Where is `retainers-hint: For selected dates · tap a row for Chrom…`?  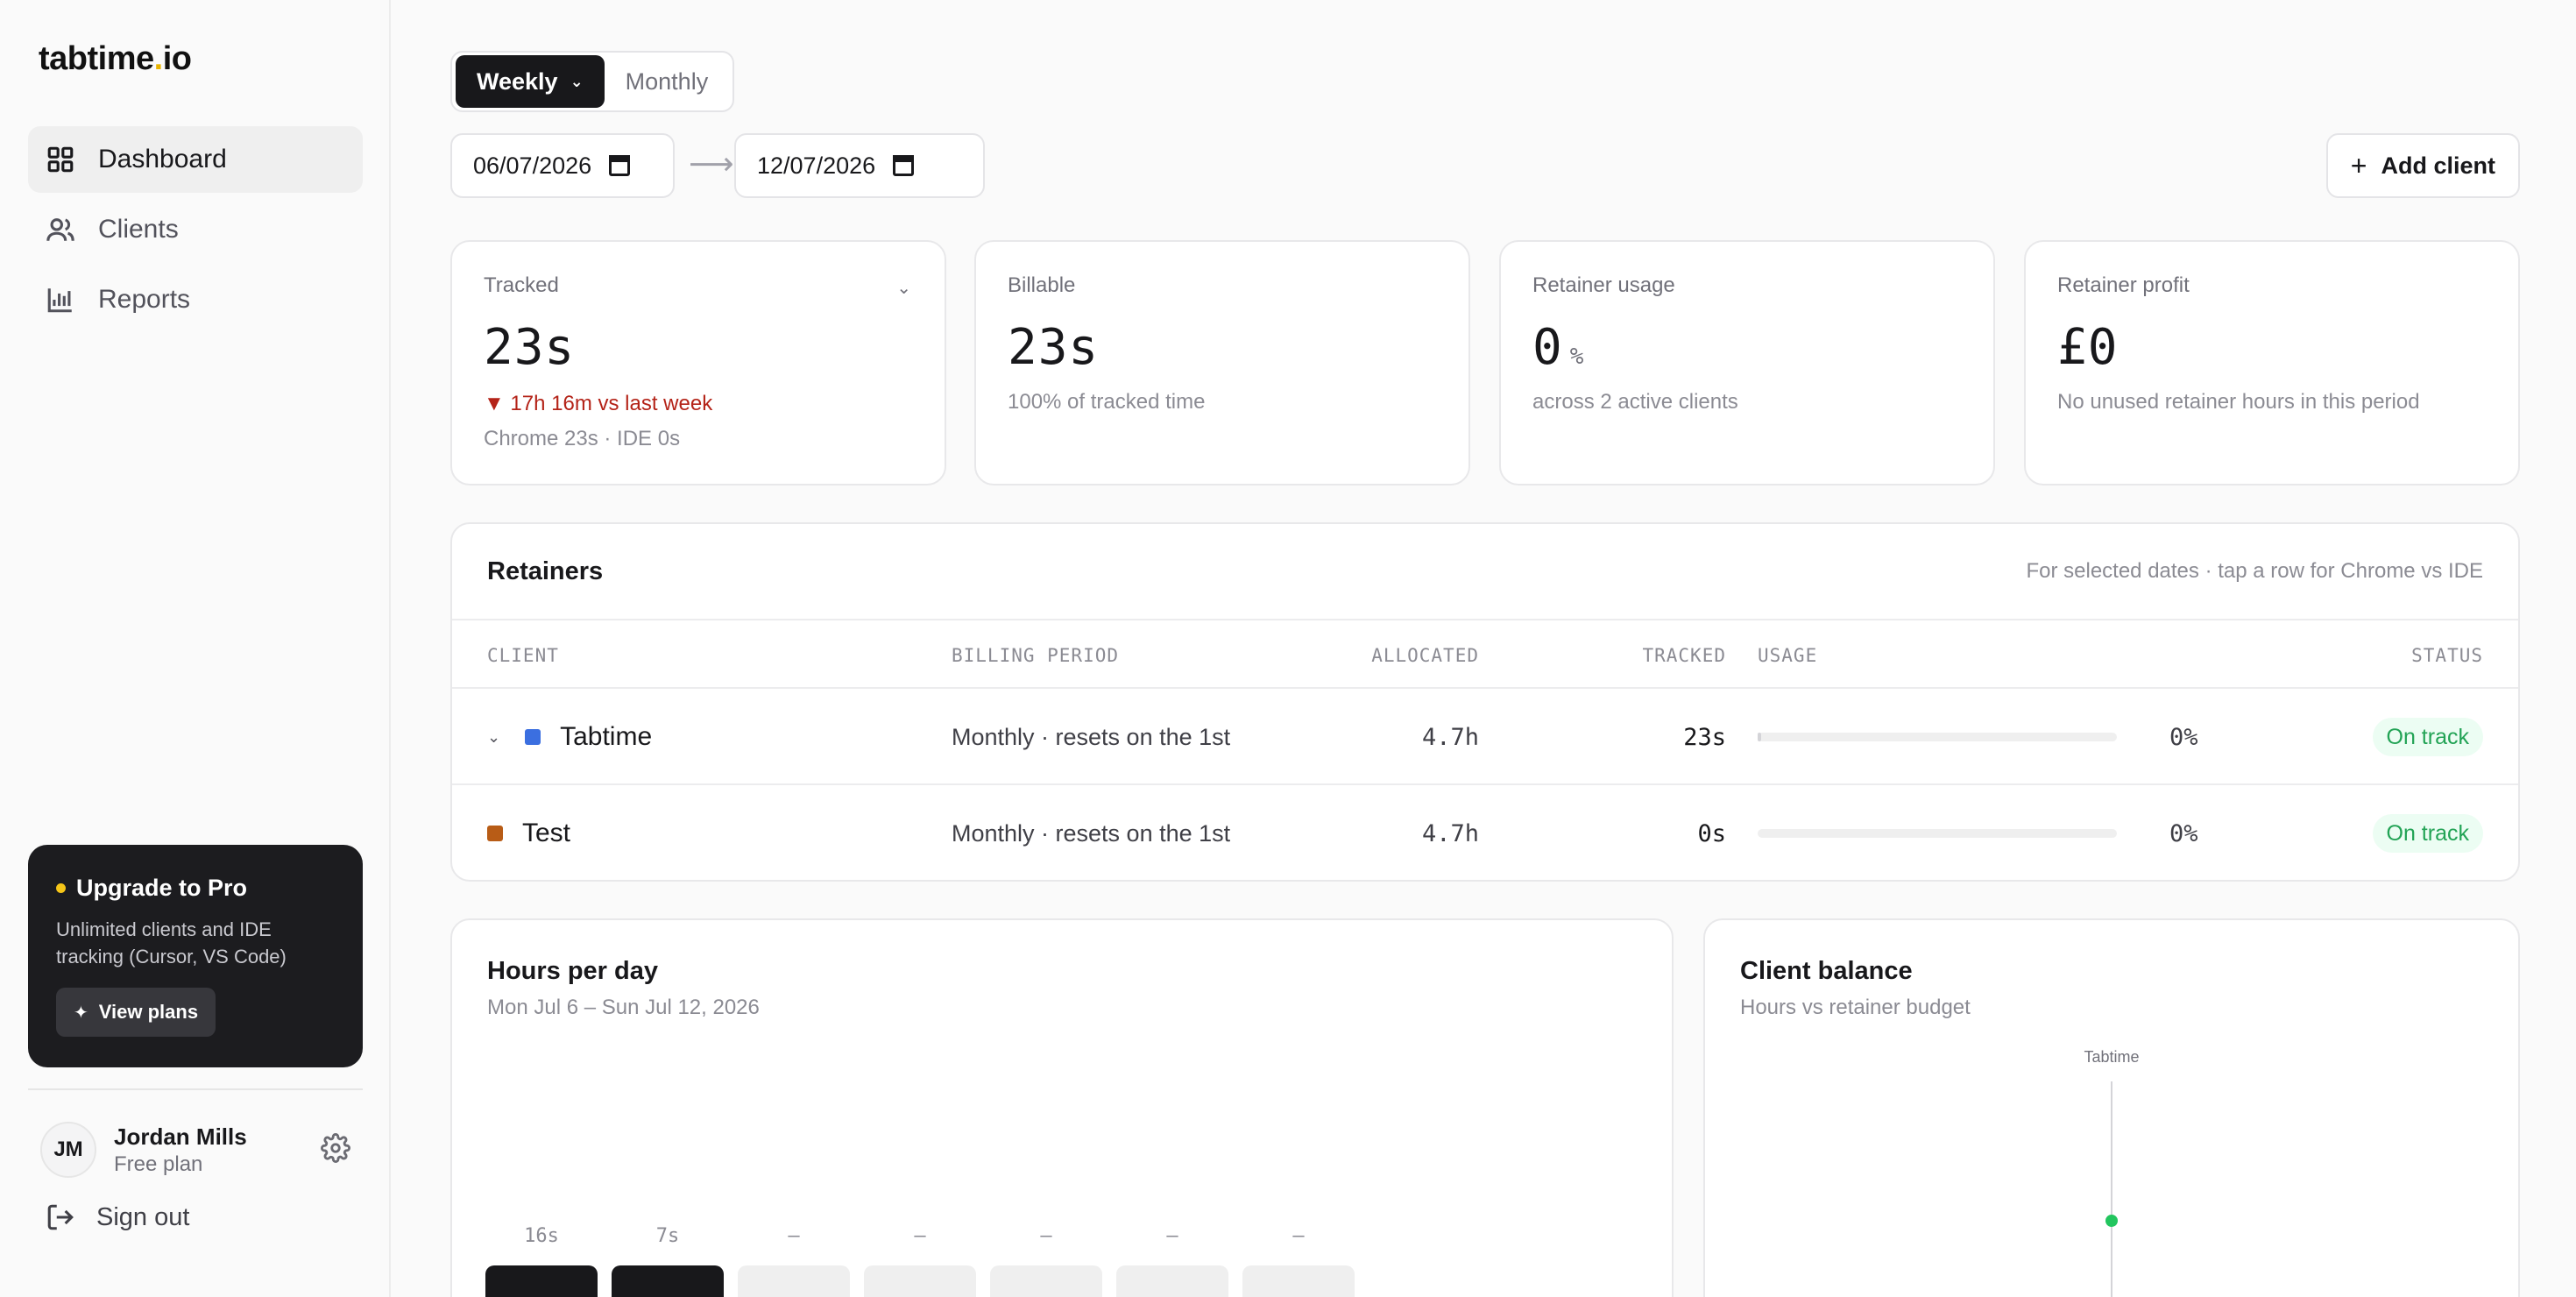
retainers-hint: For selected dates · tap a row for Chrom… is located at coordinates (2254, 571).